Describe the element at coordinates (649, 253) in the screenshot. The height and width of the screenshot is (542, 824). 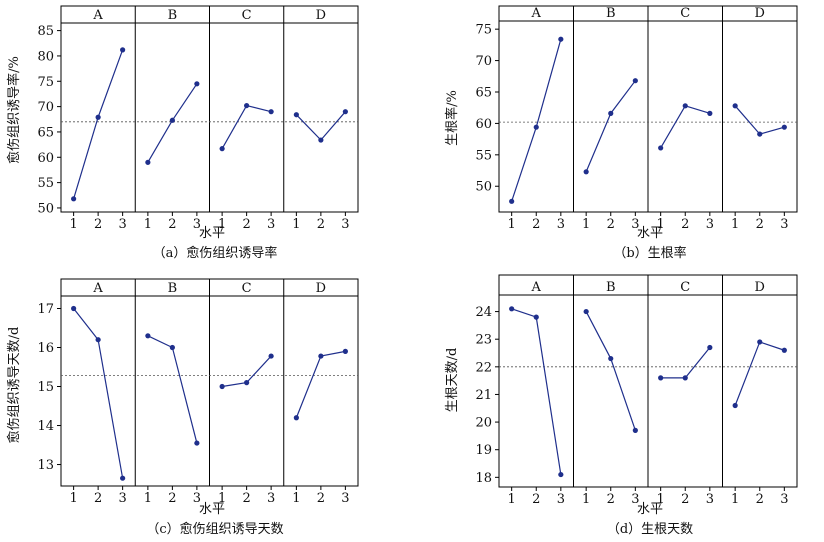
I see `figure-caption: （b）生根率` at that location.